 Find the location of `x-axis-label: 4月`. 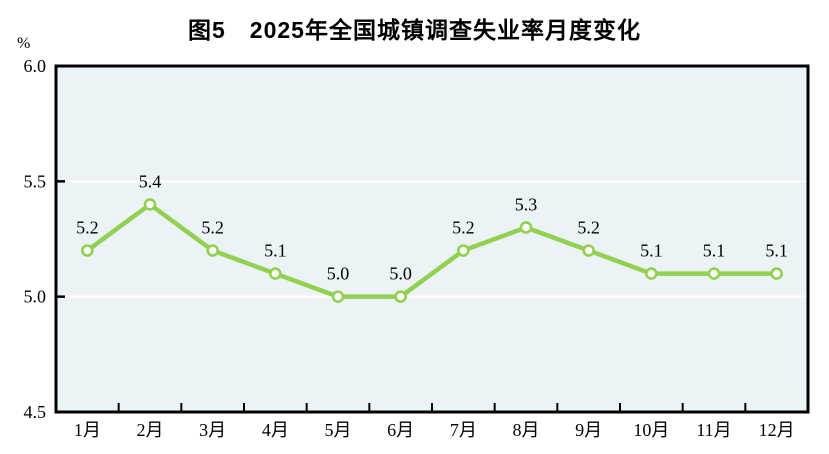

x-axis-label: 4月 is located at coordinates (275, 430).